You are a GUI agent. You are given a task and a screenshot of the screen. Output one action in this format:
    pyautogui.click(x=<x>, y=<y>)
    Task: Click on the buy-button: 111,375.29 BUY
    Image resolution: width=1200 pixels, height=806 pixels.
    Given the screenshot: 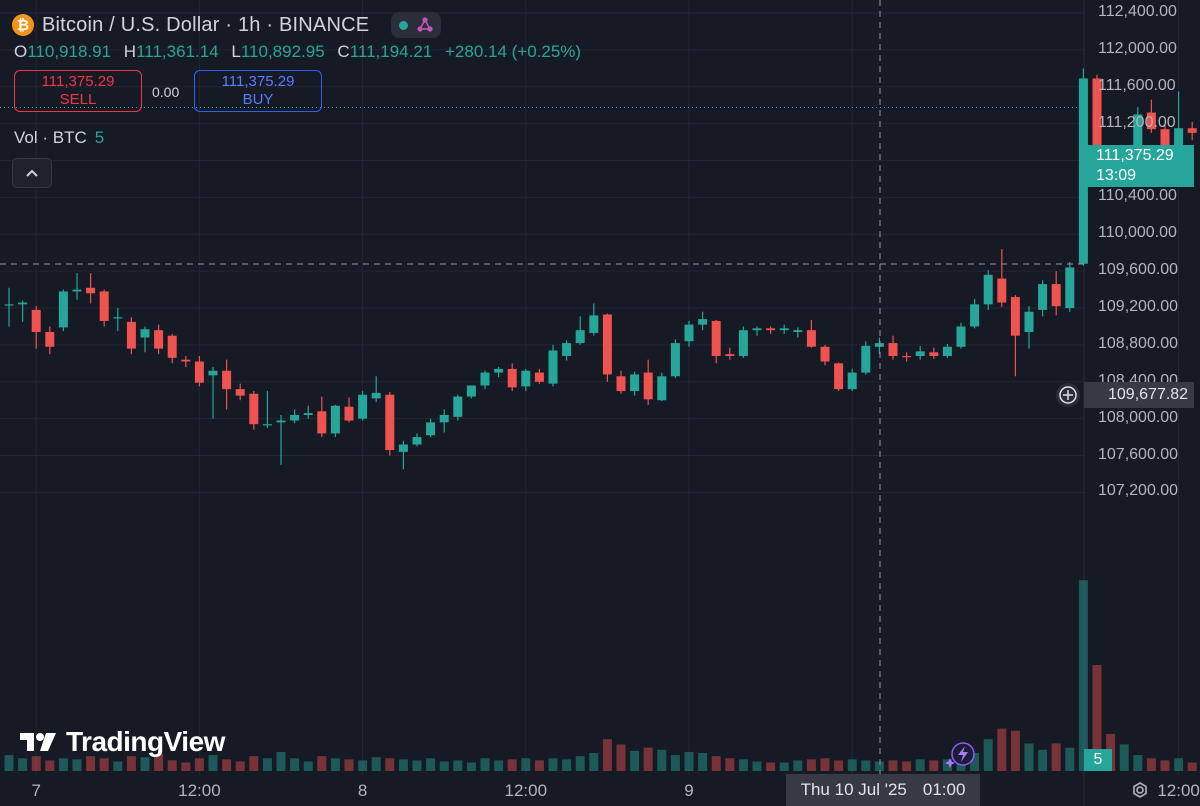 What is the action you would take?
    pyautogui.click(x=258, y=91)
    